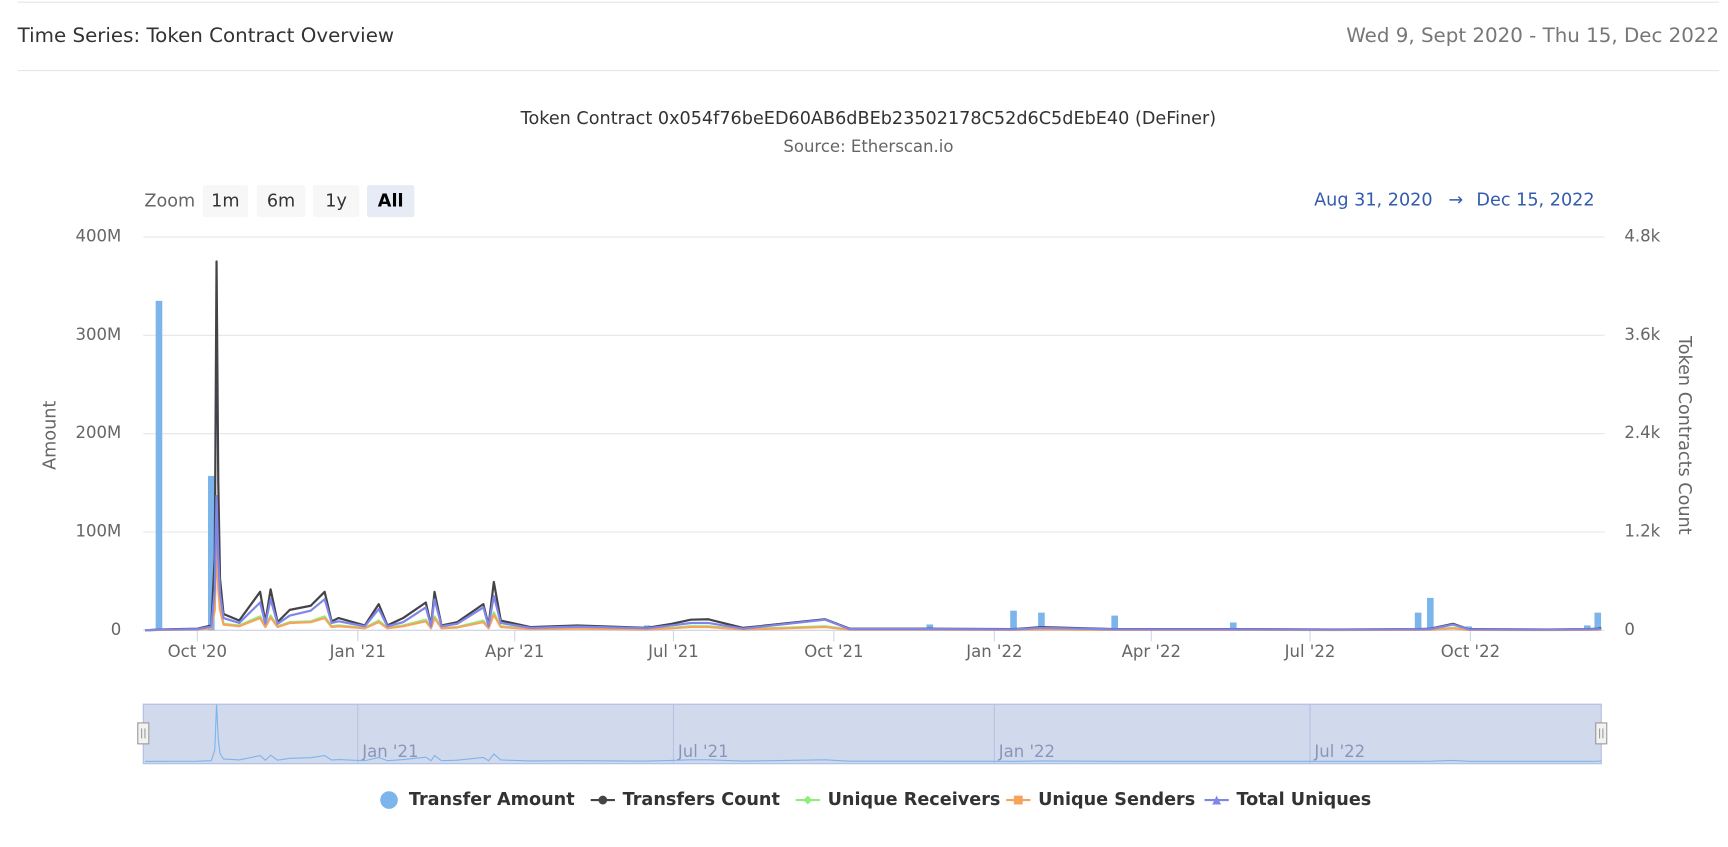 The height and width of the screenshot is (847, 1728). Describe the element at coordinates (1642, 530) in the screenshot. I see `y2-tick-label: 1.2k` at that location.